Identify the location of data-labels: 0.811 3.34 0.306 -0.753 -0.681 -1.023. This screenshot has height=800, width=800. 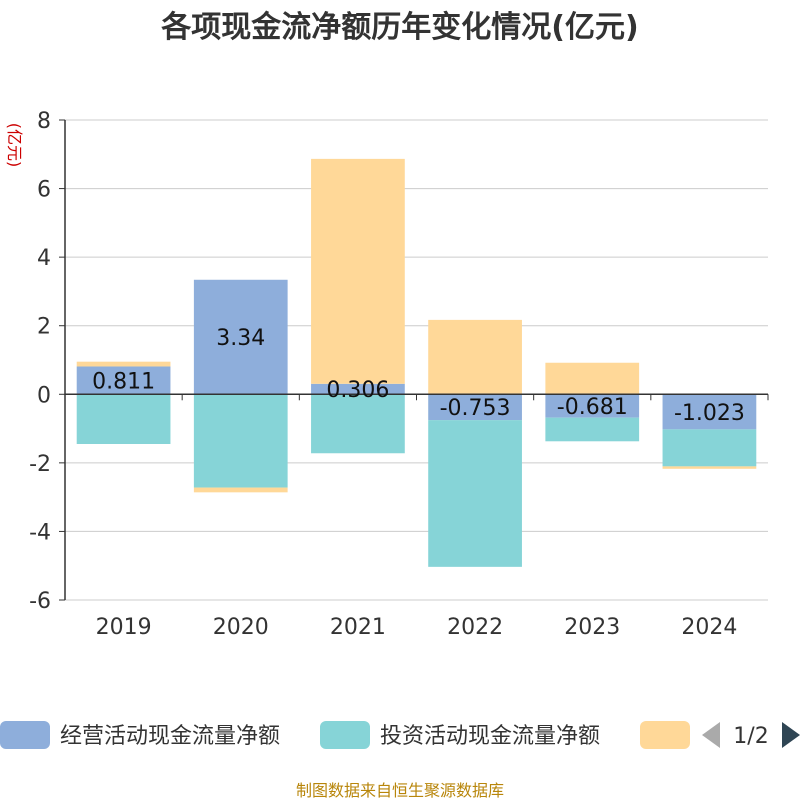
(418, 376).